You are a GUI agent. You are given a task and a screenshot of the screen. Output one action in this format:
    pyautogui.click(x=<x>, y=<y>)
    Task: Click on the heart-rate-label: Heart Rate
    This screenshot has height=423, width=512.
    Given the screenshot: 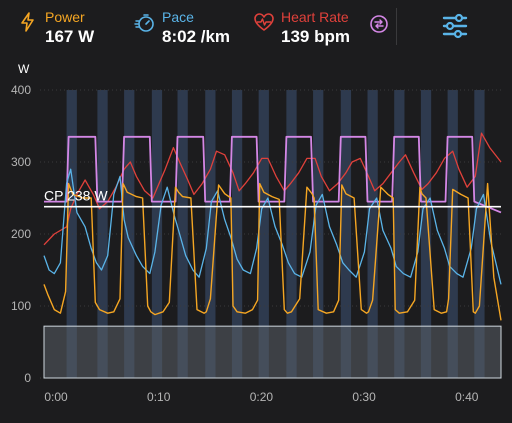 What is the action you would take?
    pyautogui.click(x=315, y=17)
    